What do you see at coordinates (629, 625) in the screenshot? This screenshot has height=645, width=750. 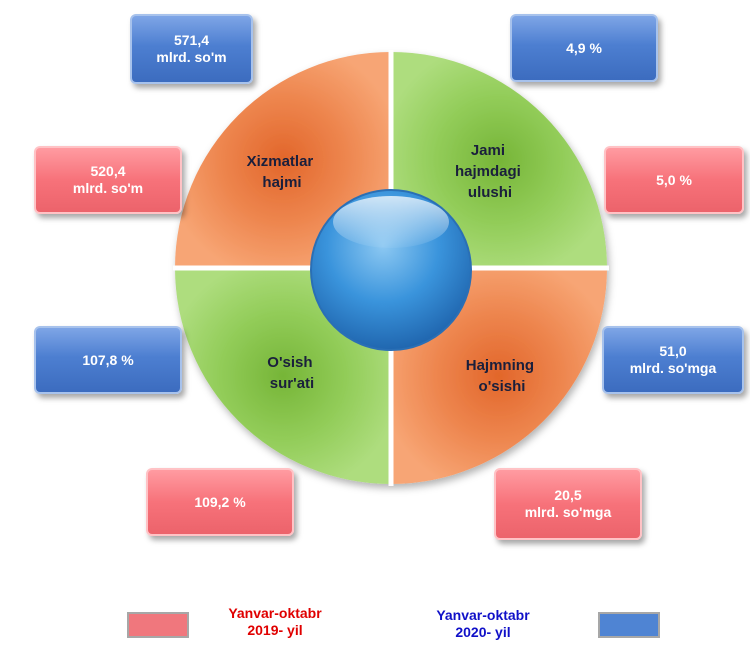 I see `legend-swatch-2020` at bounding box center [629, 625].